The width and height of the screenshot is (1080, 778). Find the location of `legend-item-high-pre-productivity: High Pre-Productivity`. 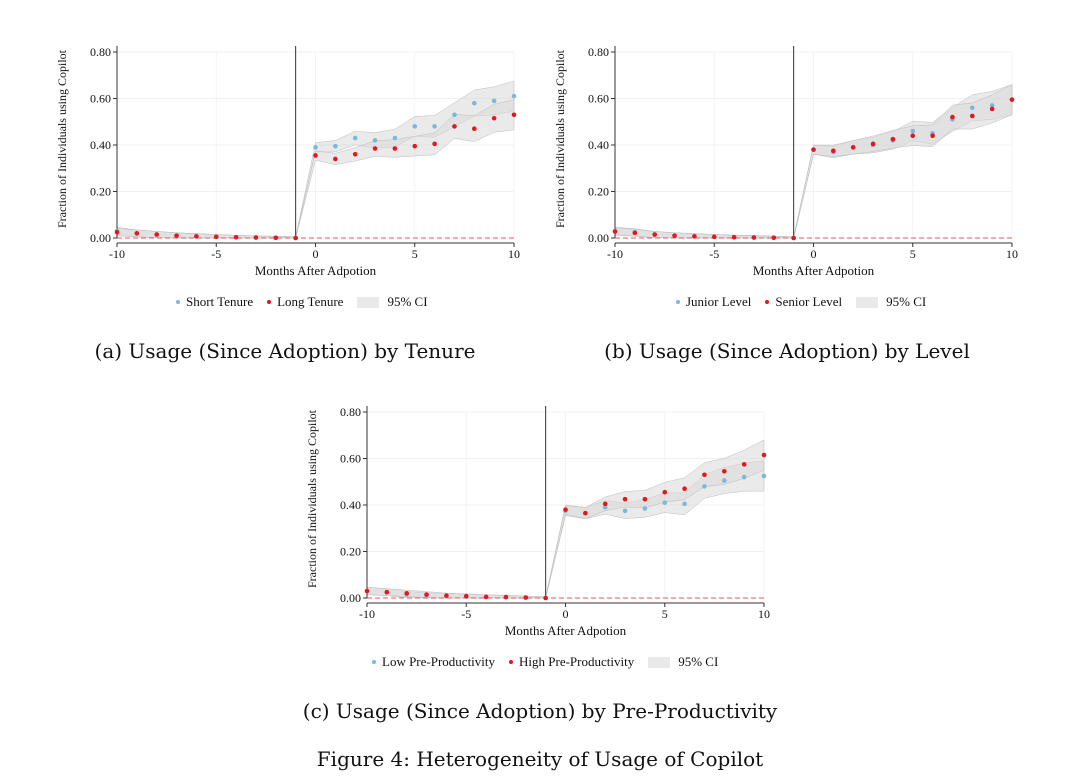

legend-item-high-pre-productivity: High Pre-Productivity is located at coordinates (571, 662).